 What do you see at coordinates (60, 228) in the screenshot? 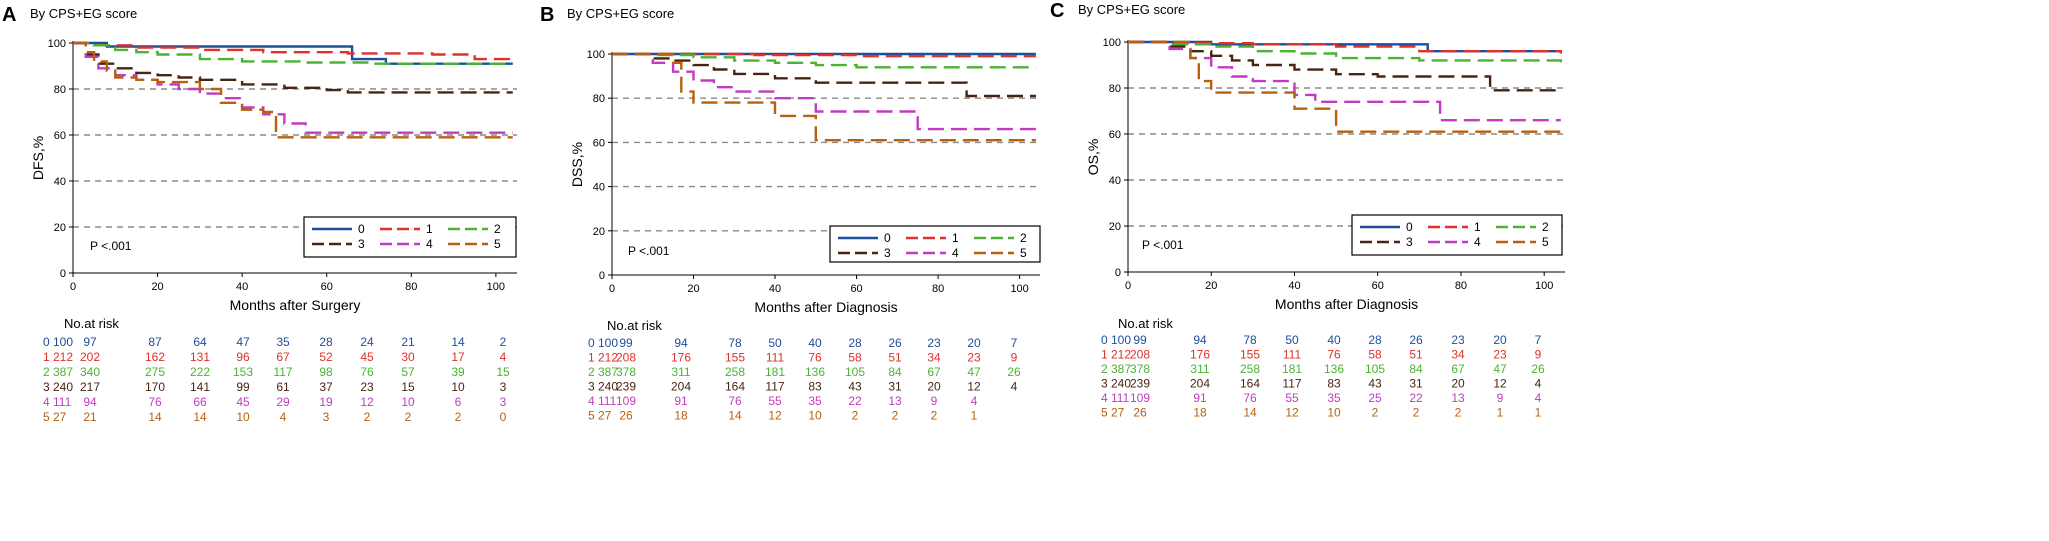
I see `y-tick-label: 20` at bounding box center [60, 228].